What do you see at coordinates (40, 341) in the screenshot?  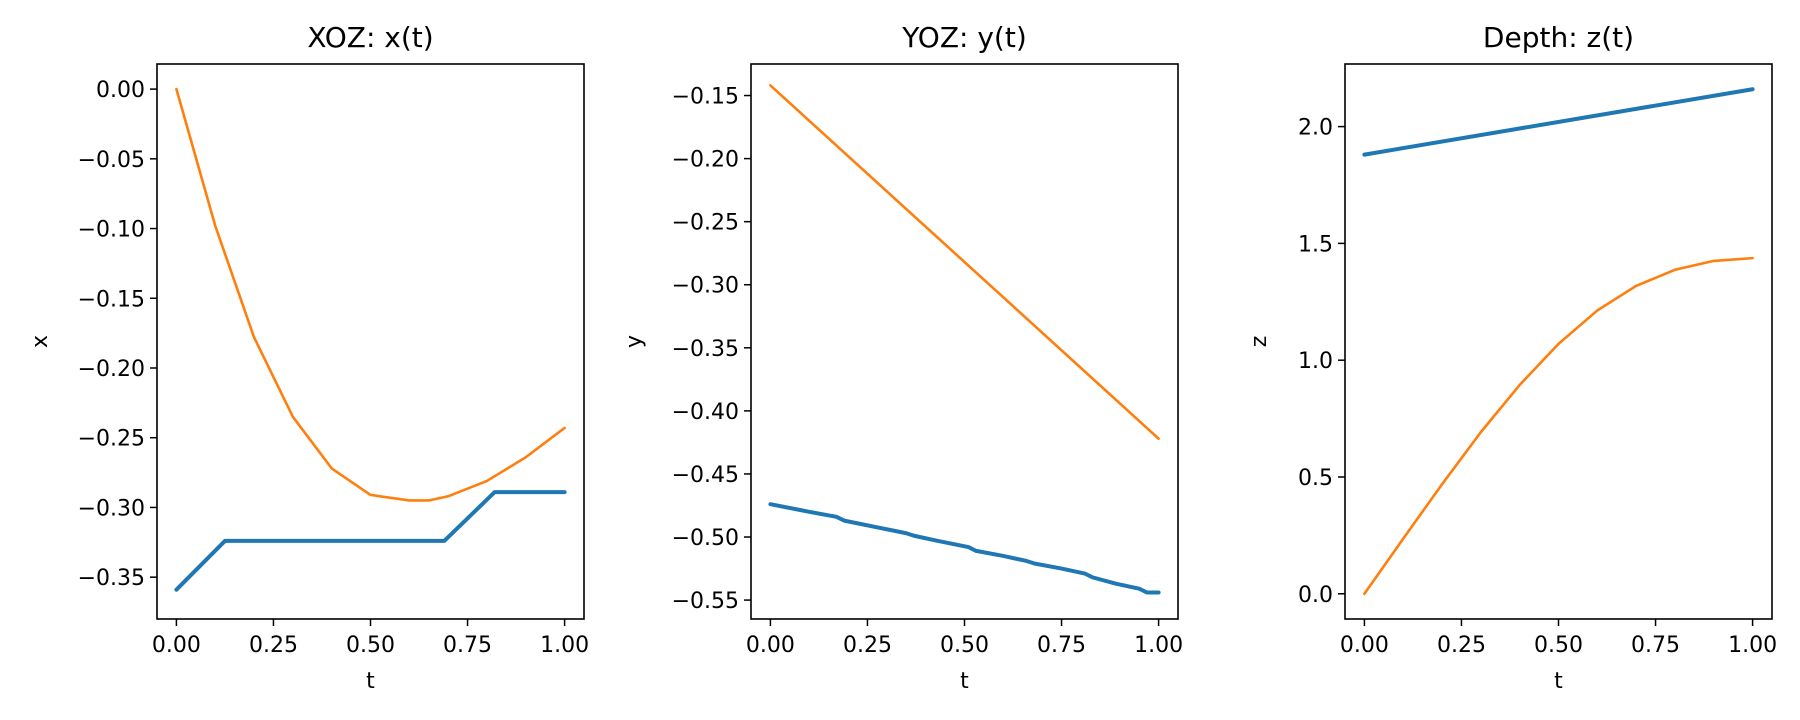 I see `y-axis-label: x` at bounding box center [40, 341].